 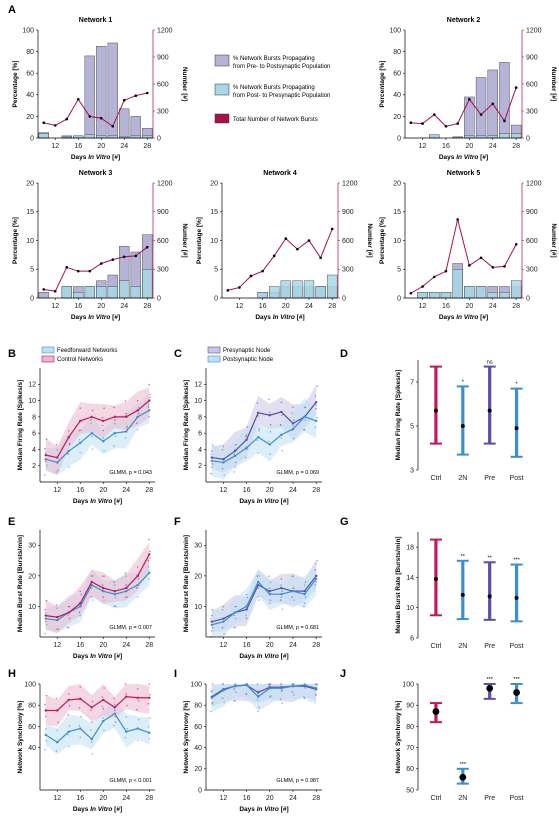 I want to click on significance-mark: *, so click(x=516, y=385).